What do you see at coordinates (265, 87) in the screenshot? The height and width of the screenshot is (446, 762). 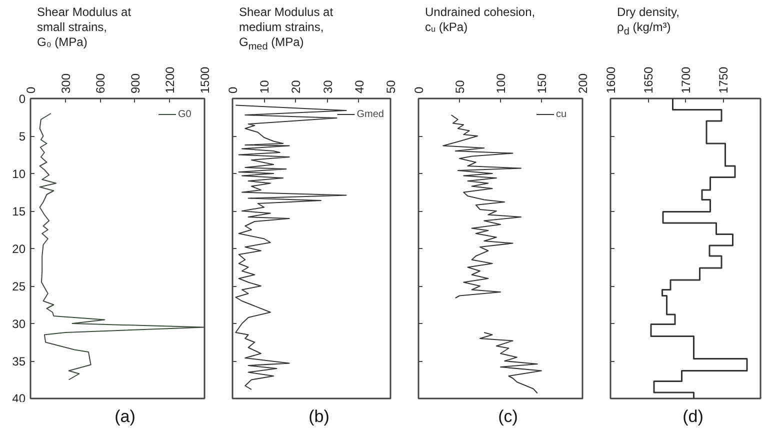 I see `x-tick-label: 10` at bounding box center [265, 87].